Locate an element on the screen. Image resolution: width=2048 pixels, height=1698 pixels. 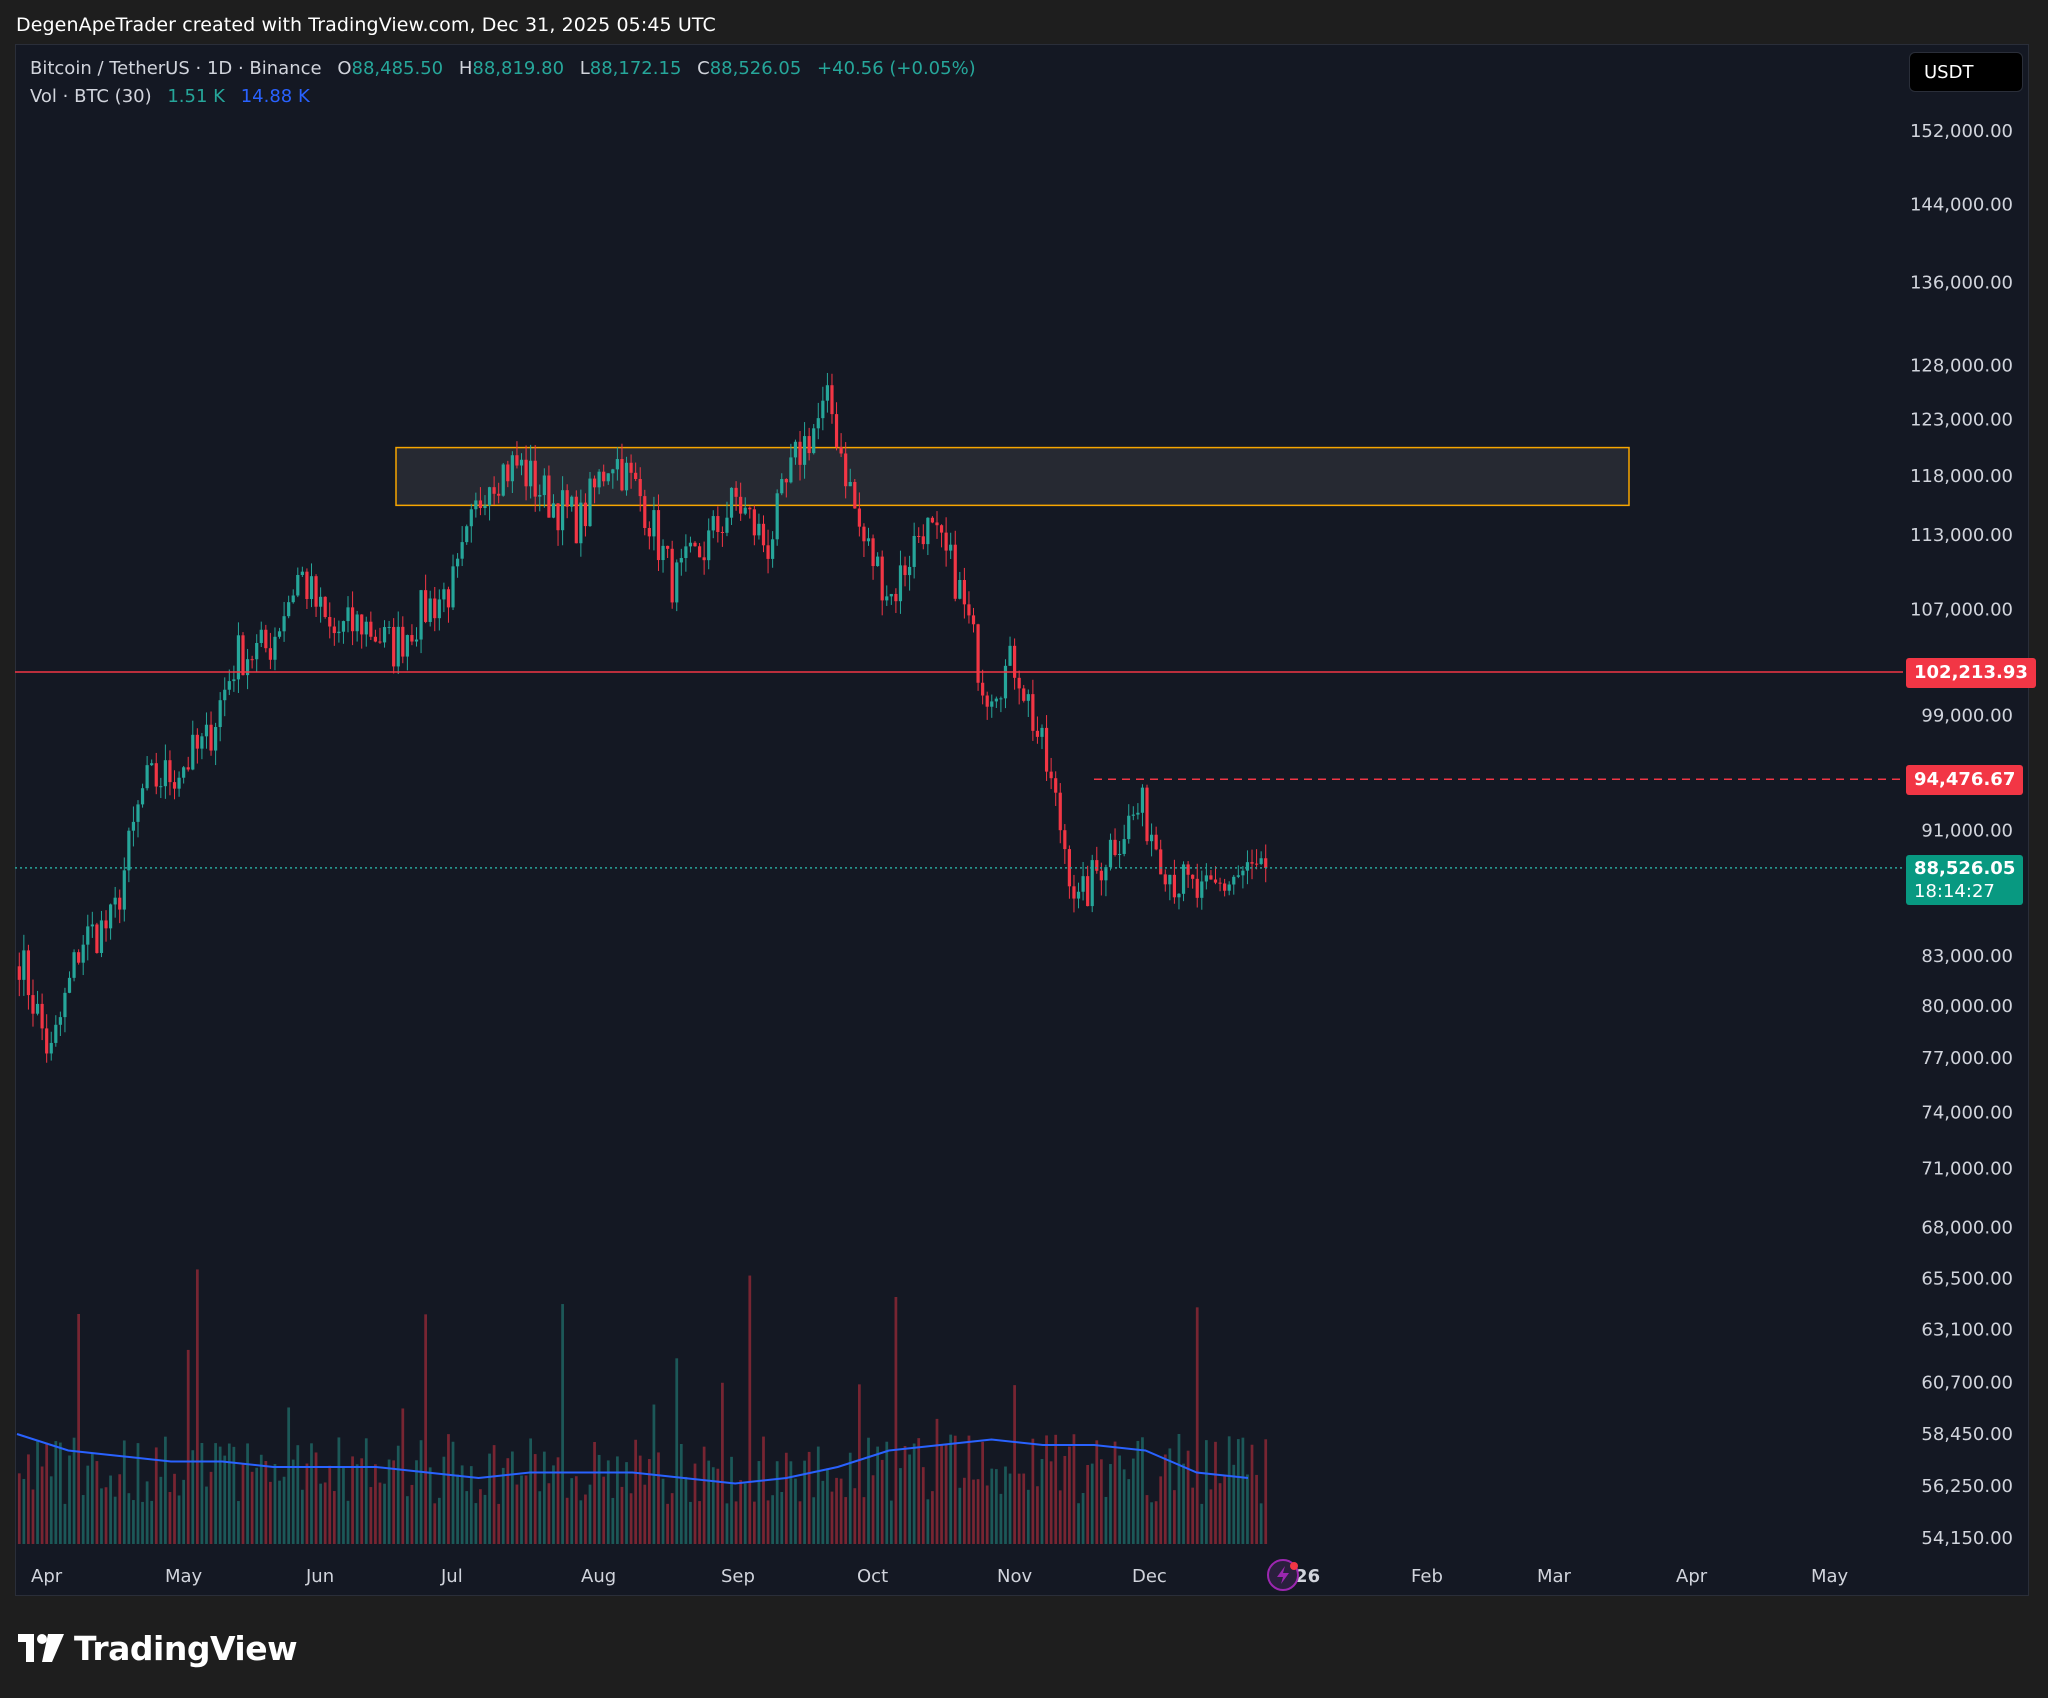
supply-zone is located at coordinates (1012, 476).